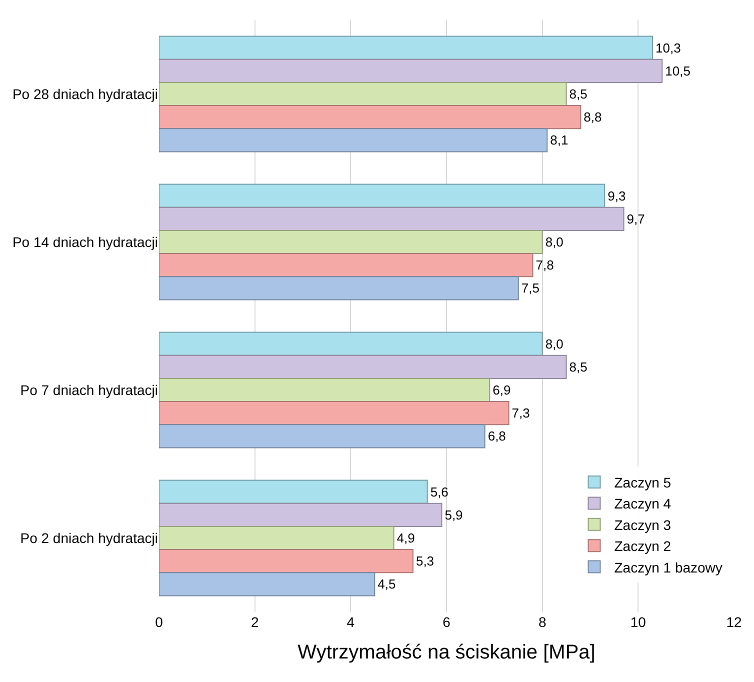  What do you see at coordinates (542, 622) in the screenshot?
I see `x-tick-label: 8` at bounding box center [542, 622].